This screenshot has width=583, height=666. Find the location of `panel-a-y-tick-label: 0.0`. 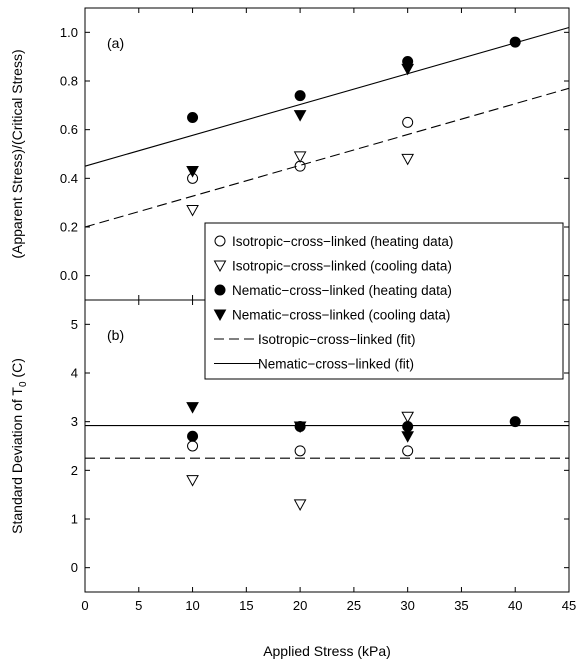

panel-a-y-tick-label: 0.0 is located at coordinates (69, 275).